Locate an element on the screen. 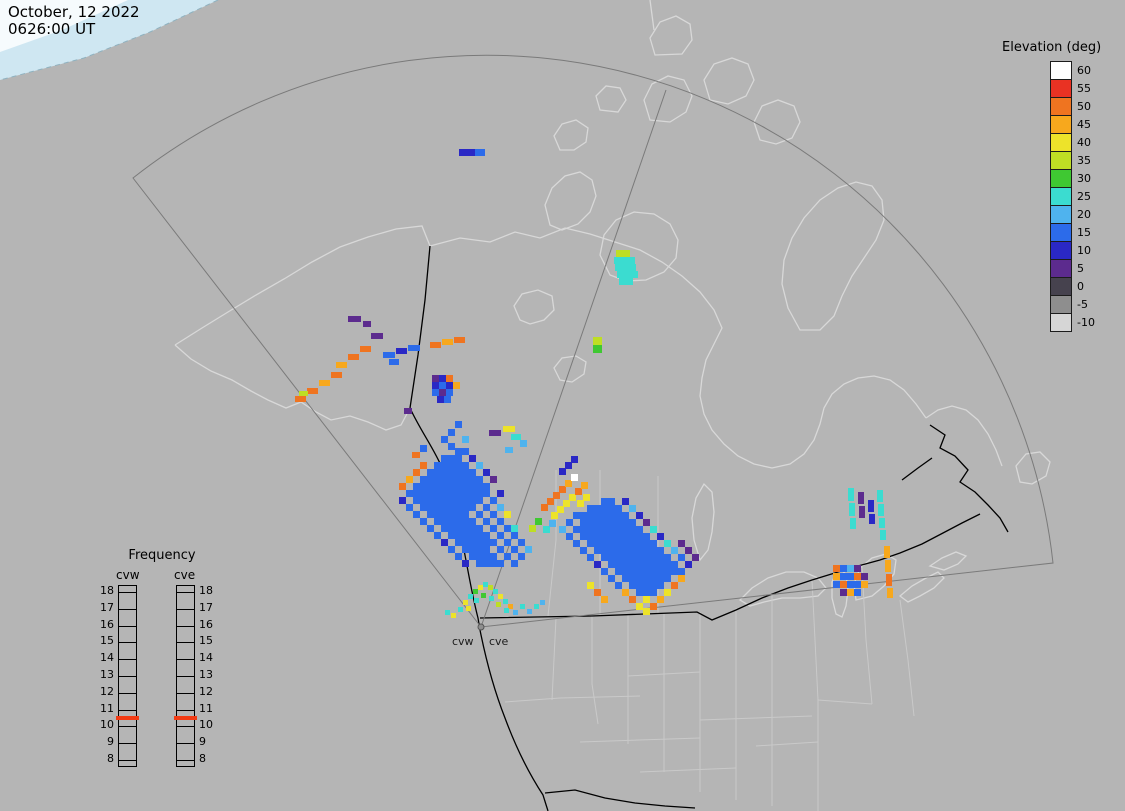  elevation-step-label: 20 is located at coordinates (1084, 214).